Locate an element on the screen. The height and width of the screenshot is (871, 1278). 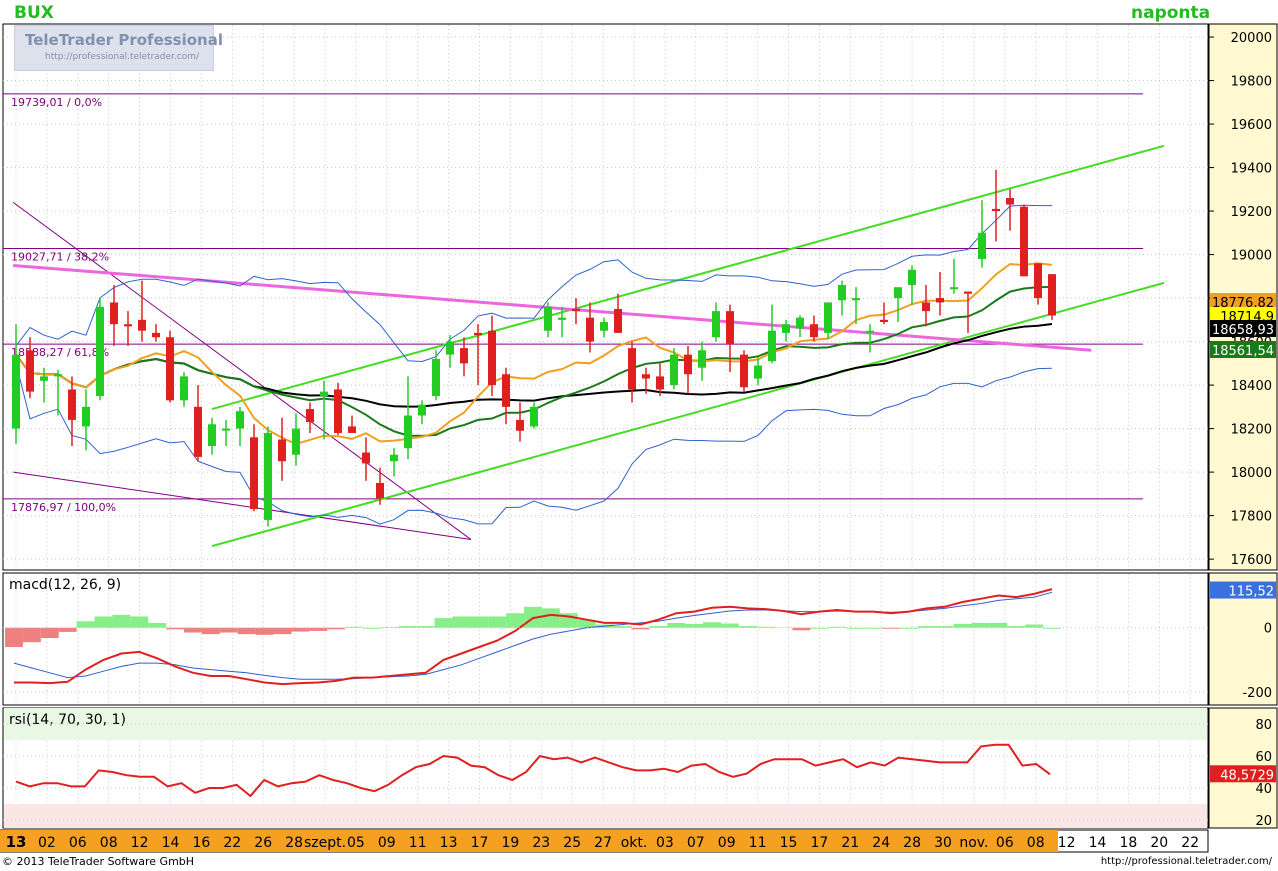
y-tick-label: 18000 is located at coordinates (1251, 473).